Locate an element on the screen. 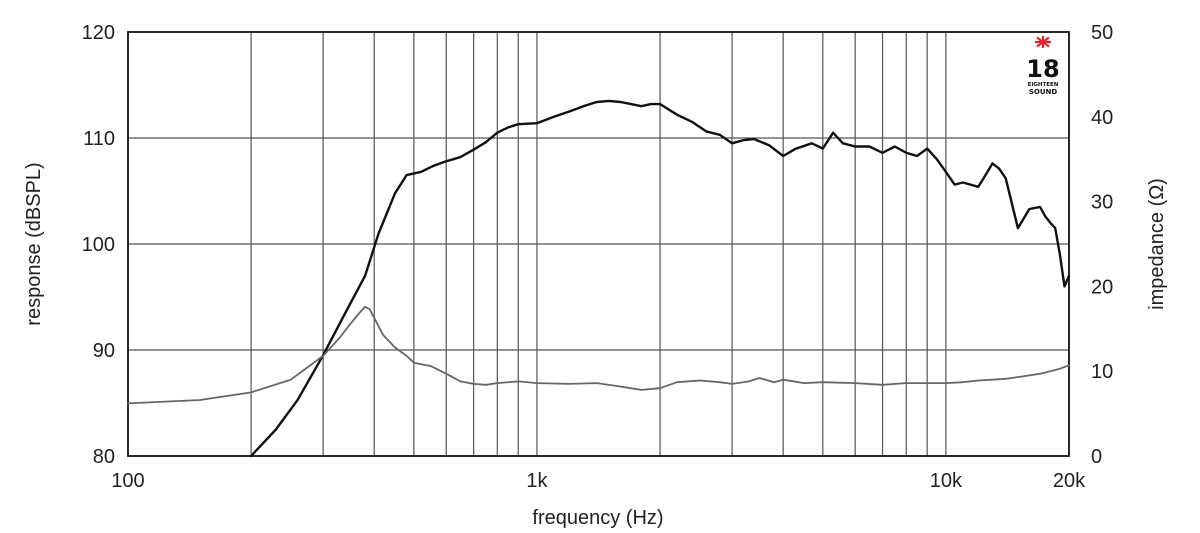 This screenshot has height=533, width=1200. y-axis-title: response (dBSPL) is located at coordinates (34, 243).